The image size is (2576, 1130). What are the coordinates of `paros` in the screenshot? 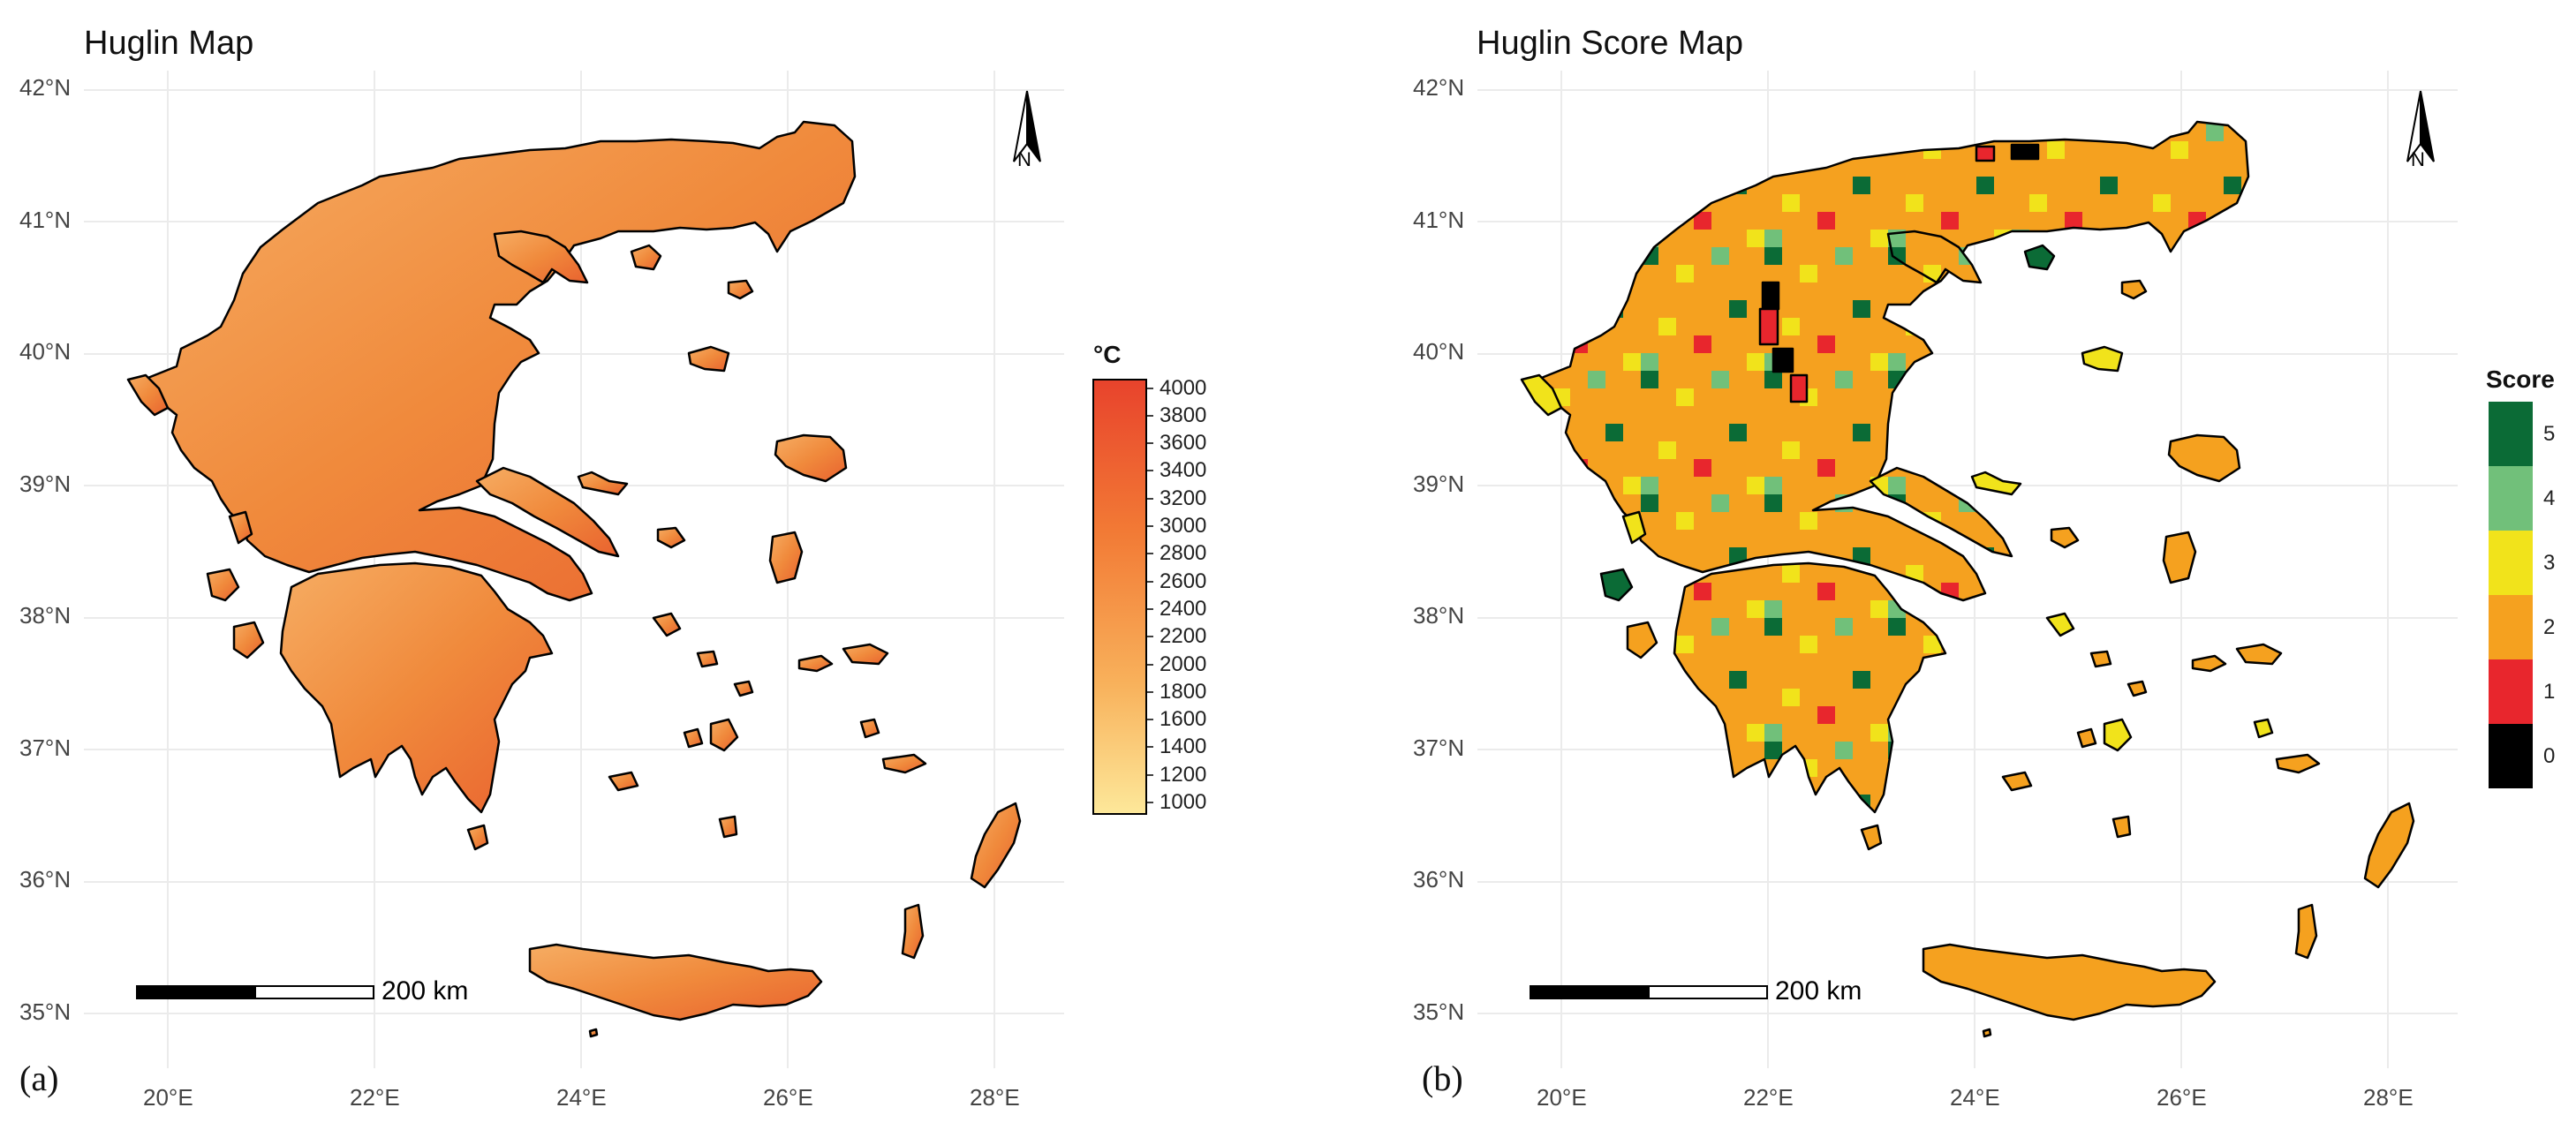 It's located at (693, 738).